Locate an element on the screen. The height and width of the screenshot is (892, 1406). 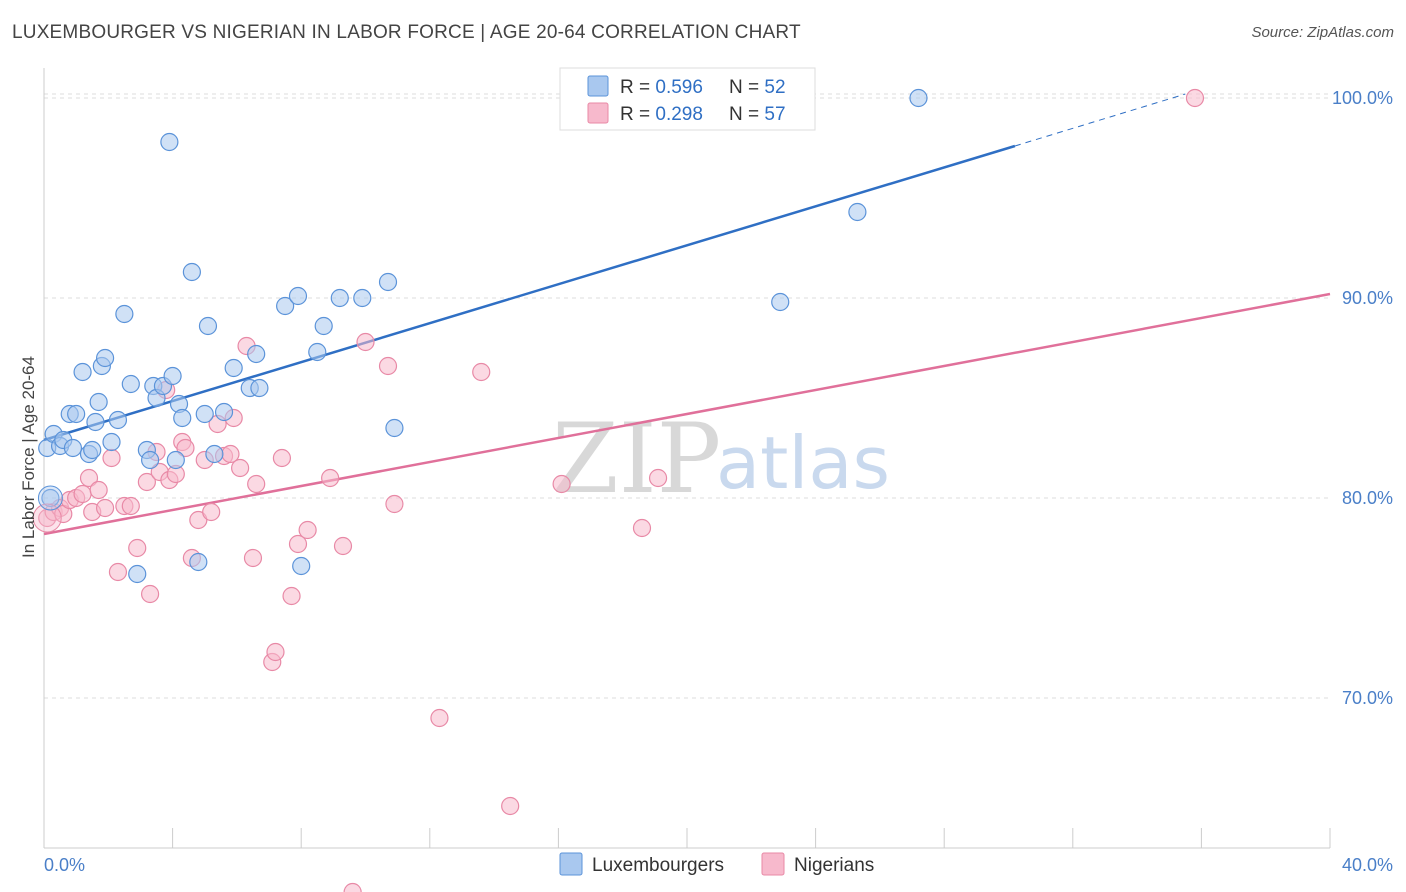
y-tick-label-2: 80.0% is located at coordinates (1367, 498).